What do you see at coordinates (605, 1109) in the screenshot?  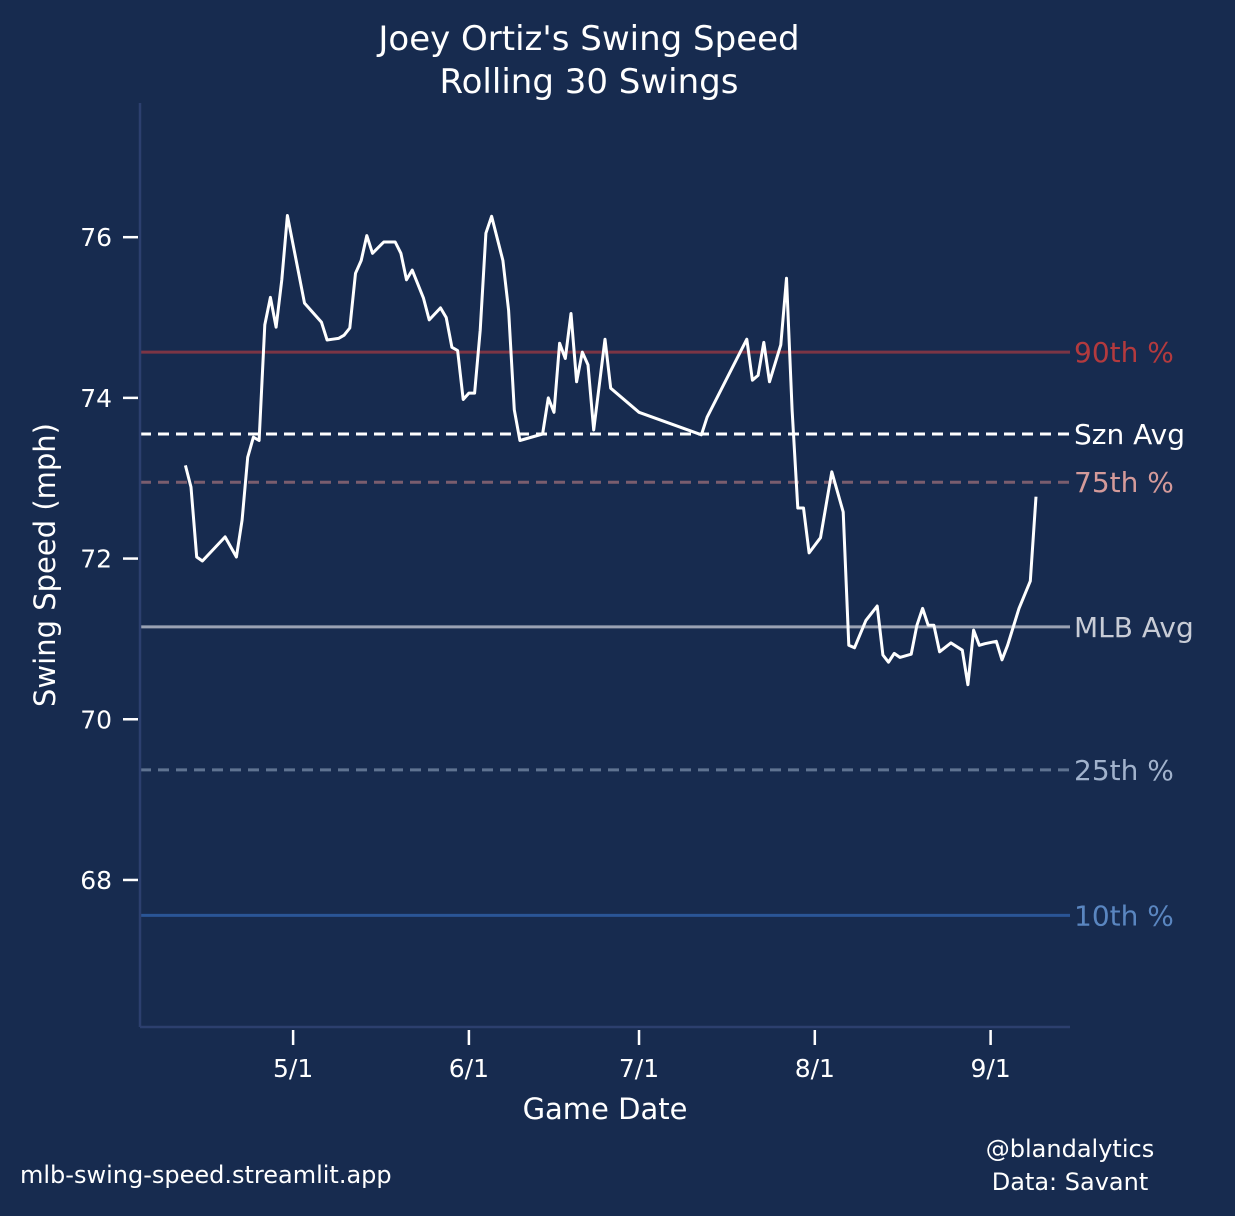 I see `x-axis-label: Game Date` at bounding box center [605, 1109].